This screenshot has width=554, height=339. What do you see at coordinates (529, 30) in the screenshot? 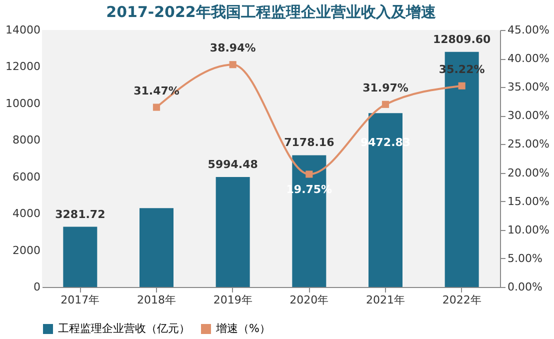
I see `y2-tick-label: 45.00%` at bounding box center [529, 30].